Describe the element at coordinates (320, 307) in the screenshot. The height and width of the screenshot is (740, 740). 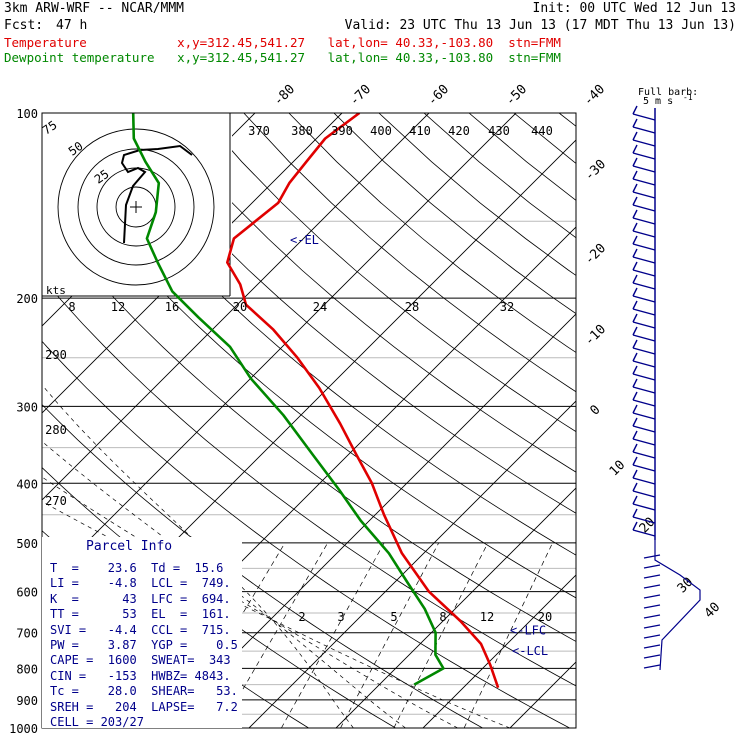
I see `speed-axis-label: 24` at that location.